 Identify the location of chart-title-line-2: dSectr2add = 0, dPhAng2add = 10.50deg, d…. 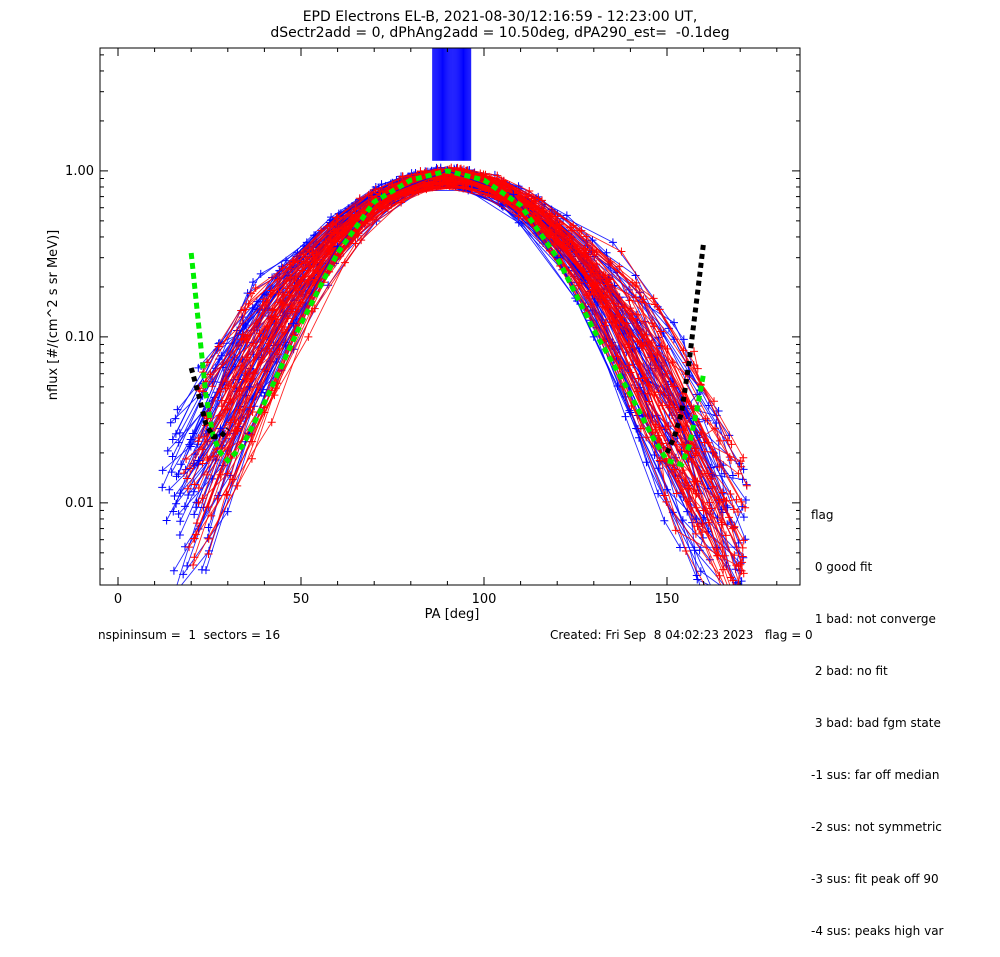
(500, 33).